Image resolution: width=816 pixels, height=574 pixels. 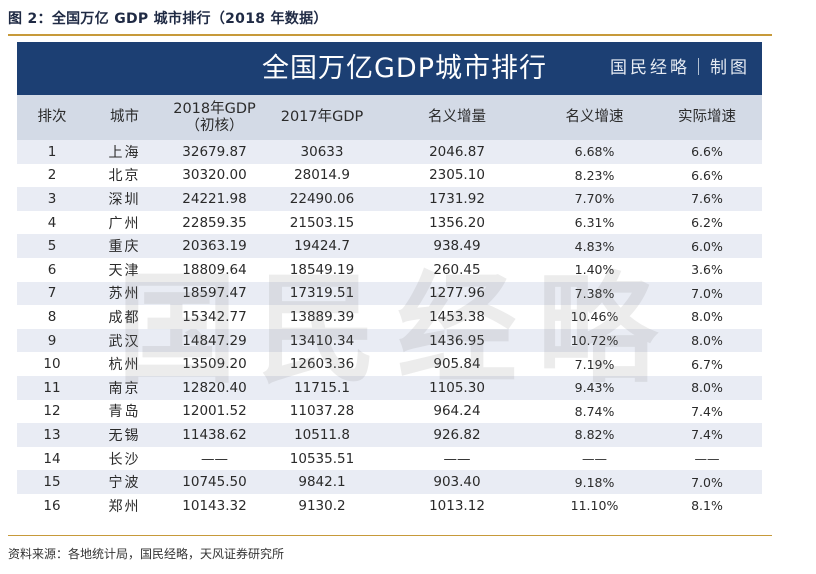 What do you see at coordinates (322, 482) in the screenshot?
I see `cell-gdp-2017: 9842.1` at bounding box center [322, 482].